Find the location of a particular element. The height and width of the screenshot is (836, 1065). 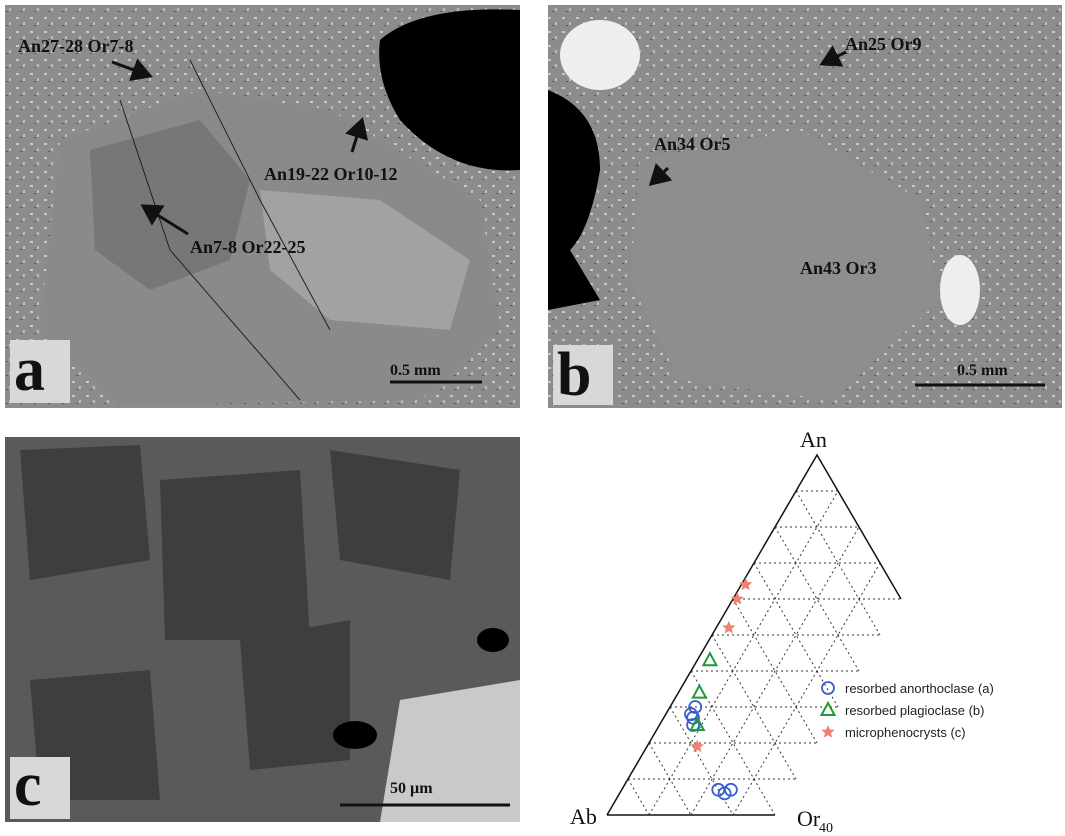

core is located at coordinates (170, 205).